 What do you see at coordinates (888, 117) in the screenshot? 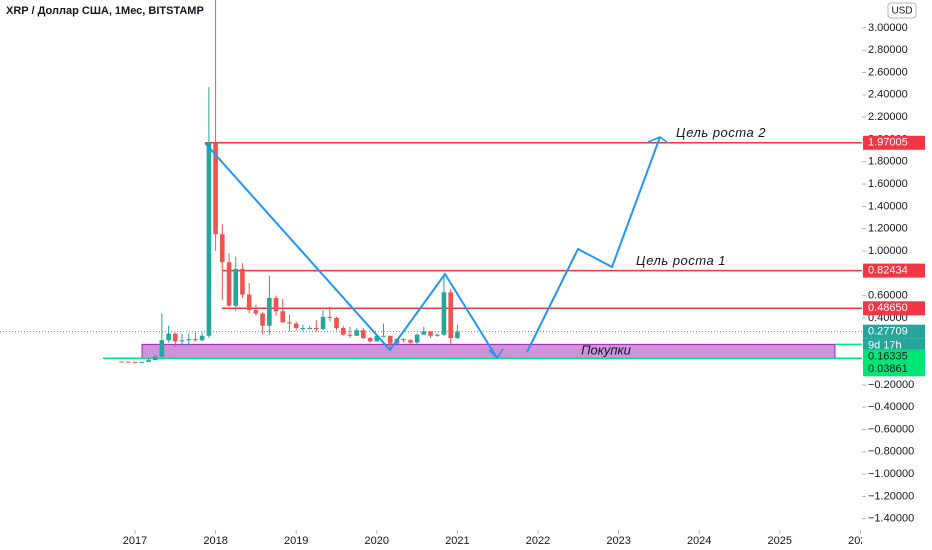
I see `y-tick-label: 2.20000` at bounding box center [888, 117].